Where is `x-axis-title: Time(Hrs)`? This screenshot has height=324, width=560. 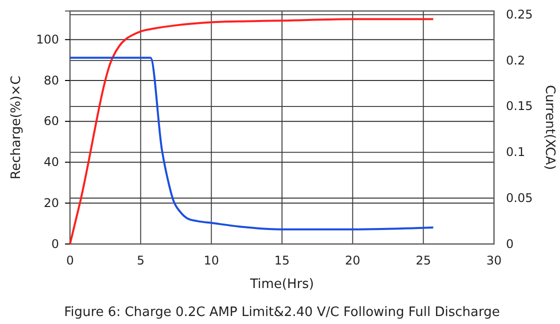
x-axis-title: Time(Hrs) is located at coordinates (281, 284).